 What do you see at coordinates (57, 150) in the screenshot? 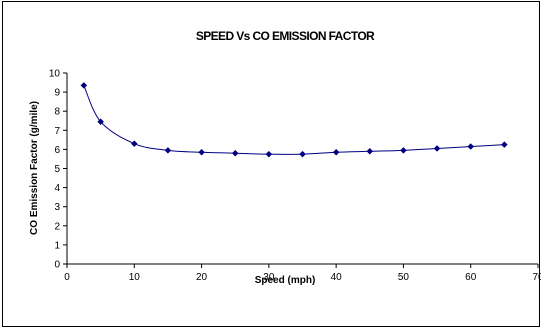
I see `y-tick-label: 6` at bounding box center [57, 150].